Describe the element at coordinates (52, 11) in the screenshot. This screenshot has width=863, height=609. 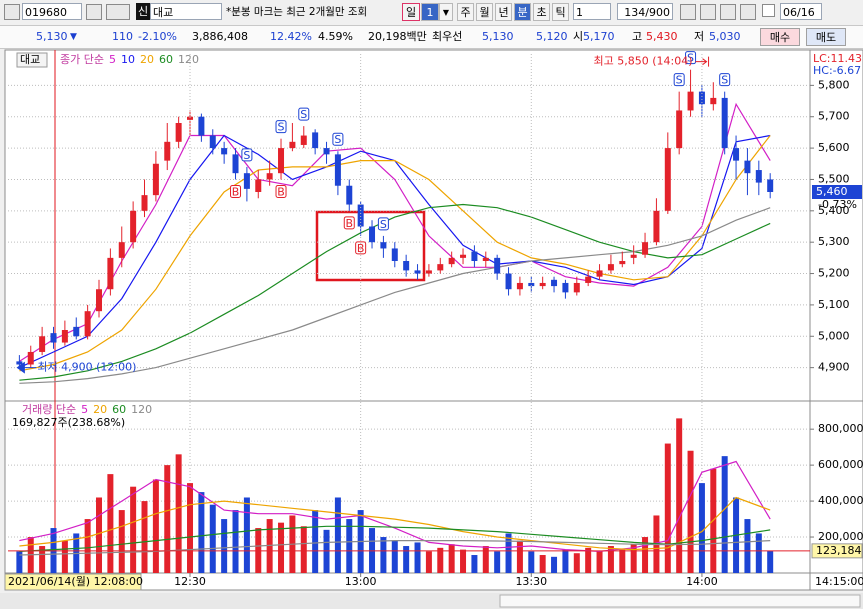
I see `code-input: 019680` at that location.